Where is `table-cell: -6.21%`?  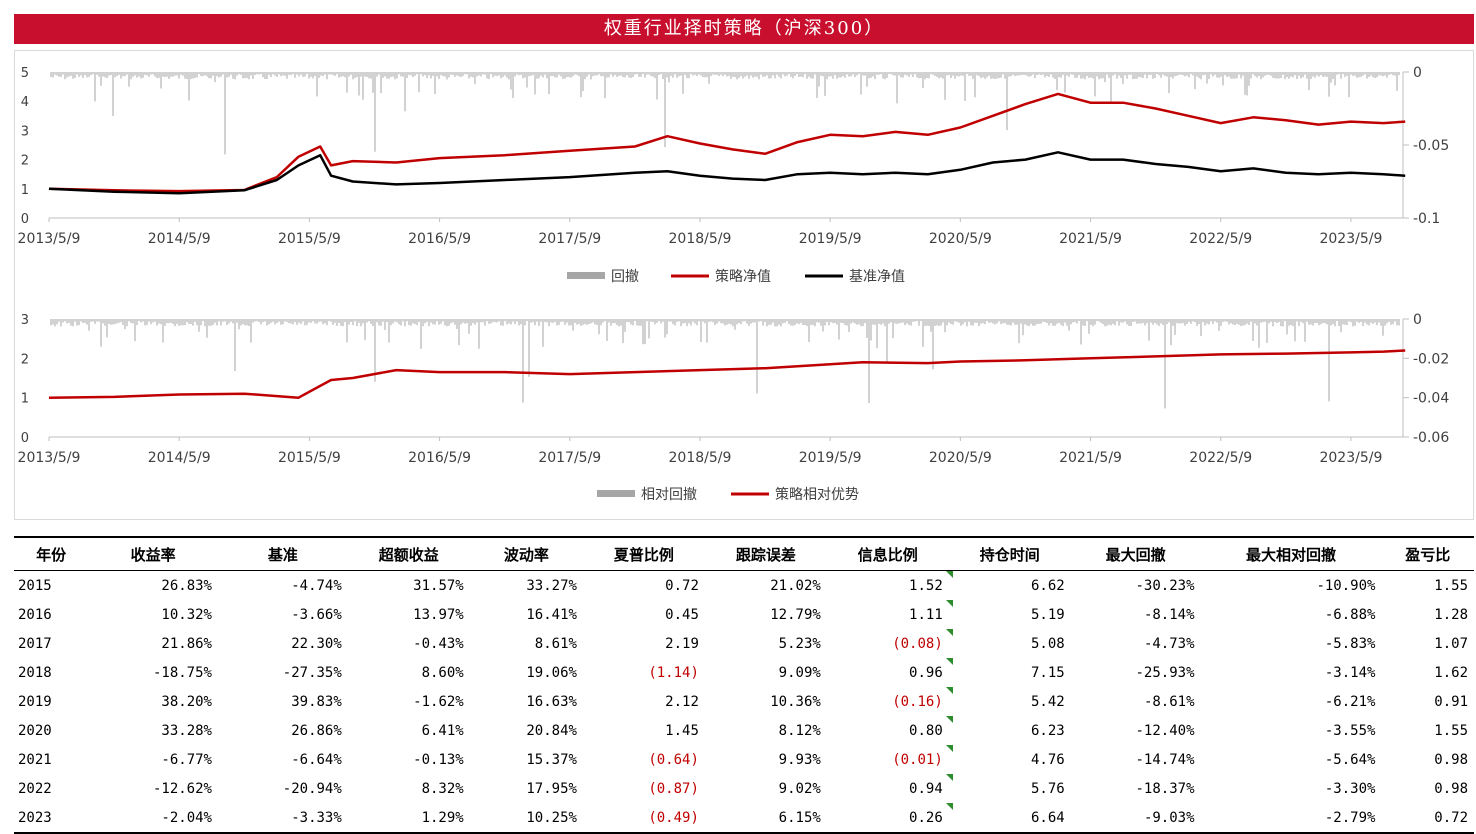 table-cell: -6.21% is located at coordinates (1350, 701).